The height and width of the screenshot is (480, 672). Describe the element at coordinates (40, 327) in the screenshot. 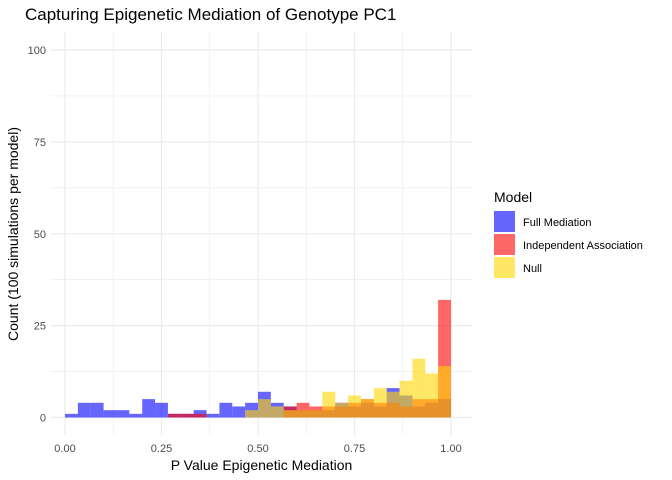

I see `y-tick-label: 25` at that location.